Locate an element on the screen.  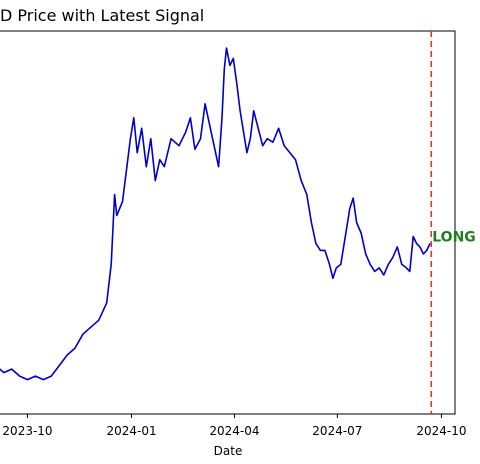
x-axis-label: Date is located at coordinates (228, 451).